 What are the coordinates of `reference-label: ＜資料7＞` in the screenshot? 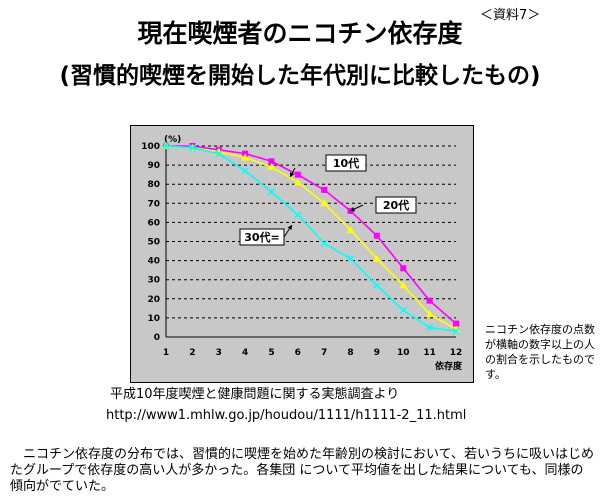 It's located at (510, 15).